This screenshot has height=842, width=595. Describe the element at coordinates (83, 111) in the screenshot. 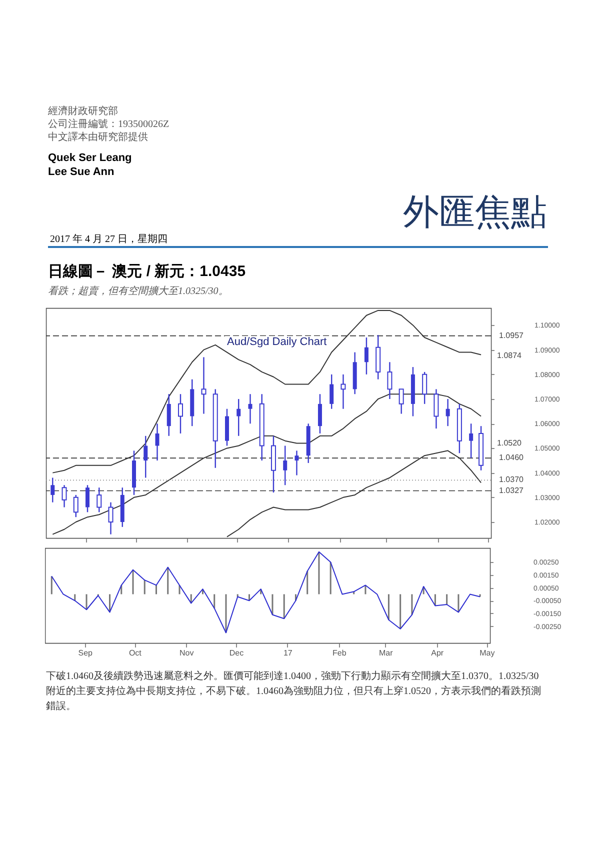

I see `text: 經濟財政研究部` at that location.